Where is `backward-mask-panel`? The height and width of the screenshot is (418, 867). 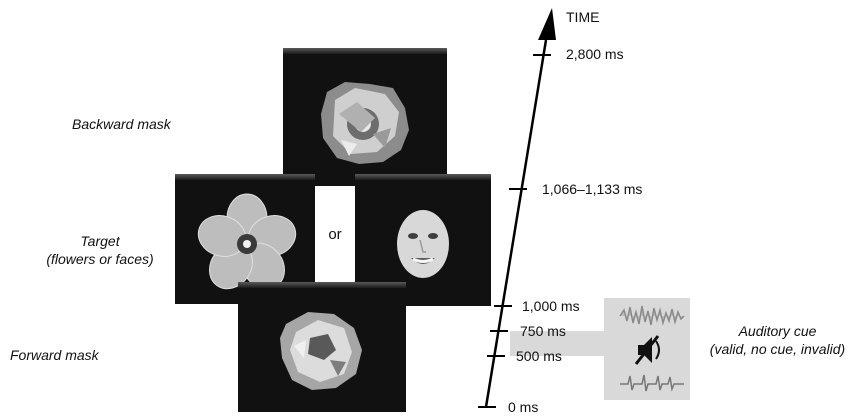
backward-mask-panel is located at coordinates (365, 118).